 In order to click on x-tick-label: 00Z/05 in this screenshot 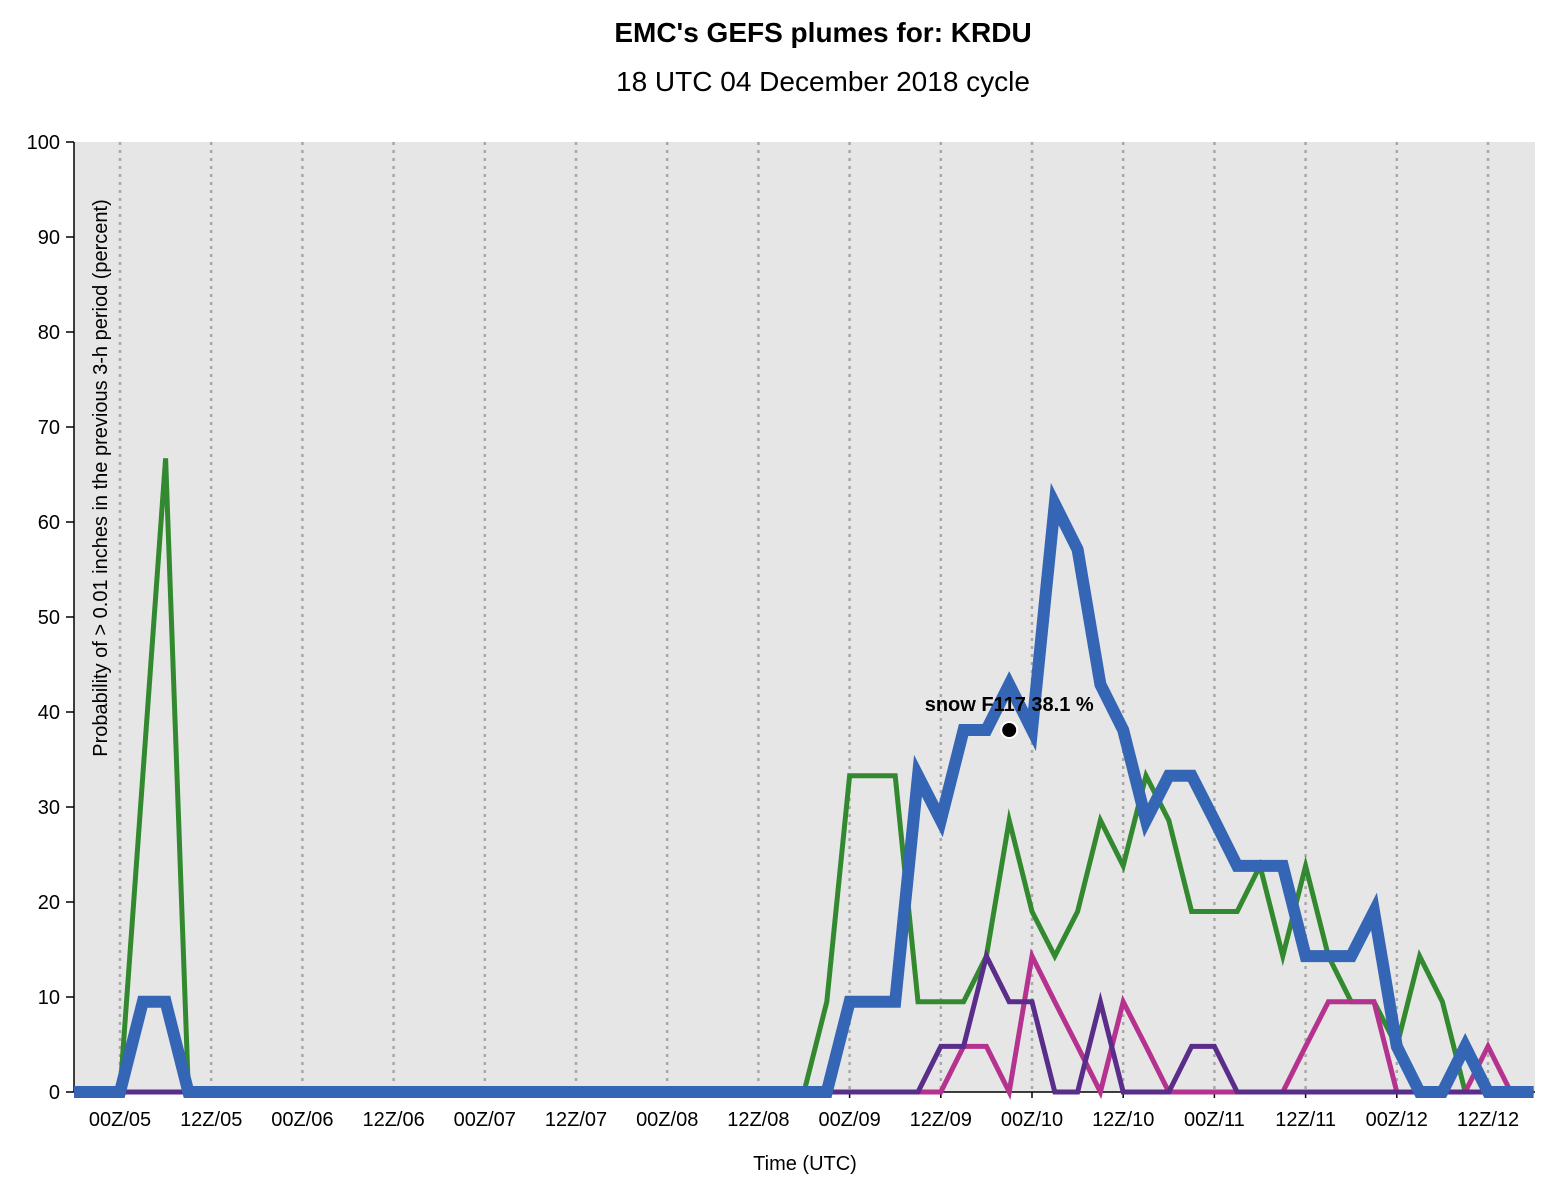, I will do `click(120, 1120)`.